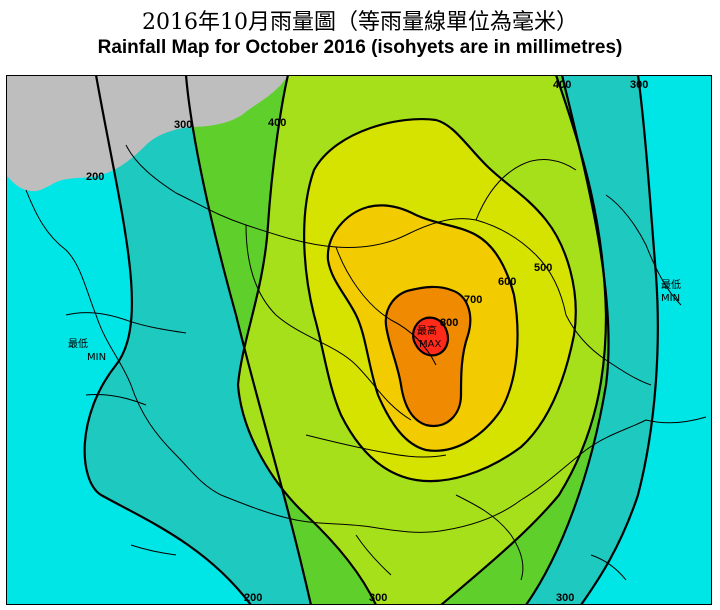  I want to click on map-title-chinese: 2016年10月雨量圖（等雨量線單位為毫米）, so click(360, 22).